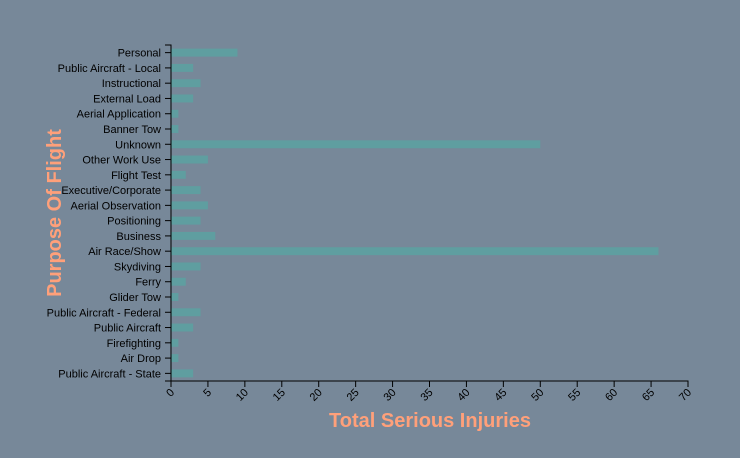 The image size is (740, 458). What do you see at coordinates (178, 174) in the screenshot?
I see `bar-flight-test` at bounding box center [178, 174].